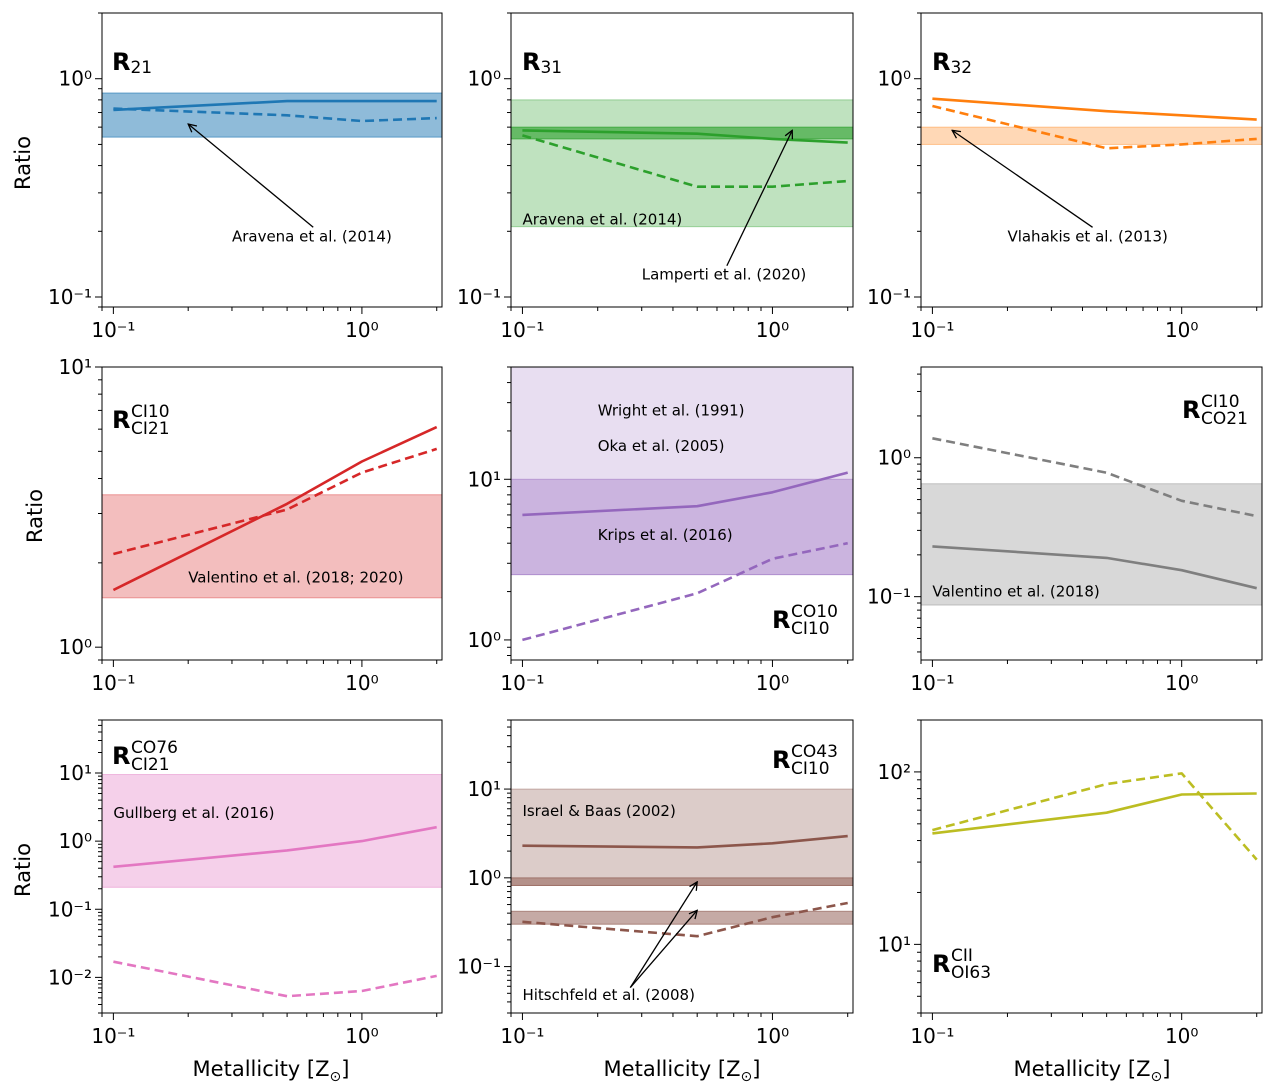 The width and height of the screenshot is (1276, 1091). What do you see at coordinates (724, 275) in the screenshot?
I see `annotation-2: Lamperti et al. (2020)` at bounding box center [724, 275].